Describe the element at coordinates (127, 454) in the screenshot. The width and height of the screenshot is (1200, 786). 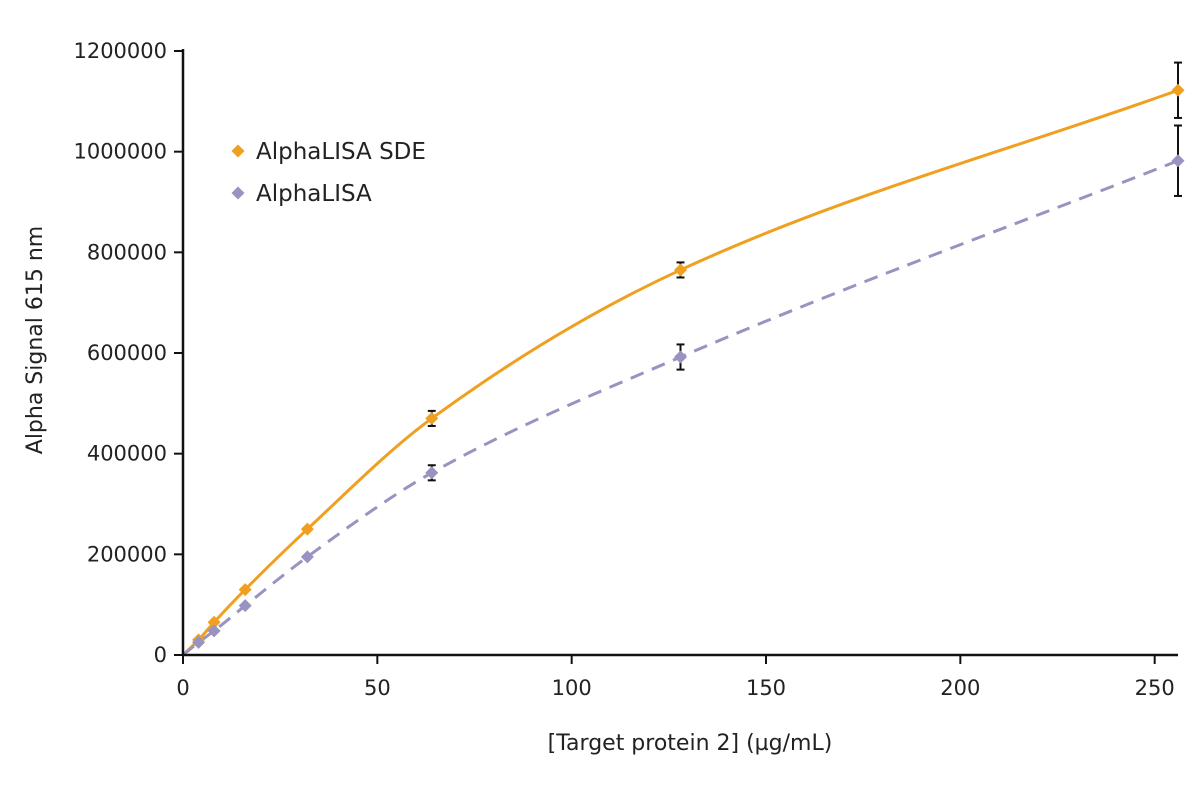
I see `y-tick-label: 400000` at that location.